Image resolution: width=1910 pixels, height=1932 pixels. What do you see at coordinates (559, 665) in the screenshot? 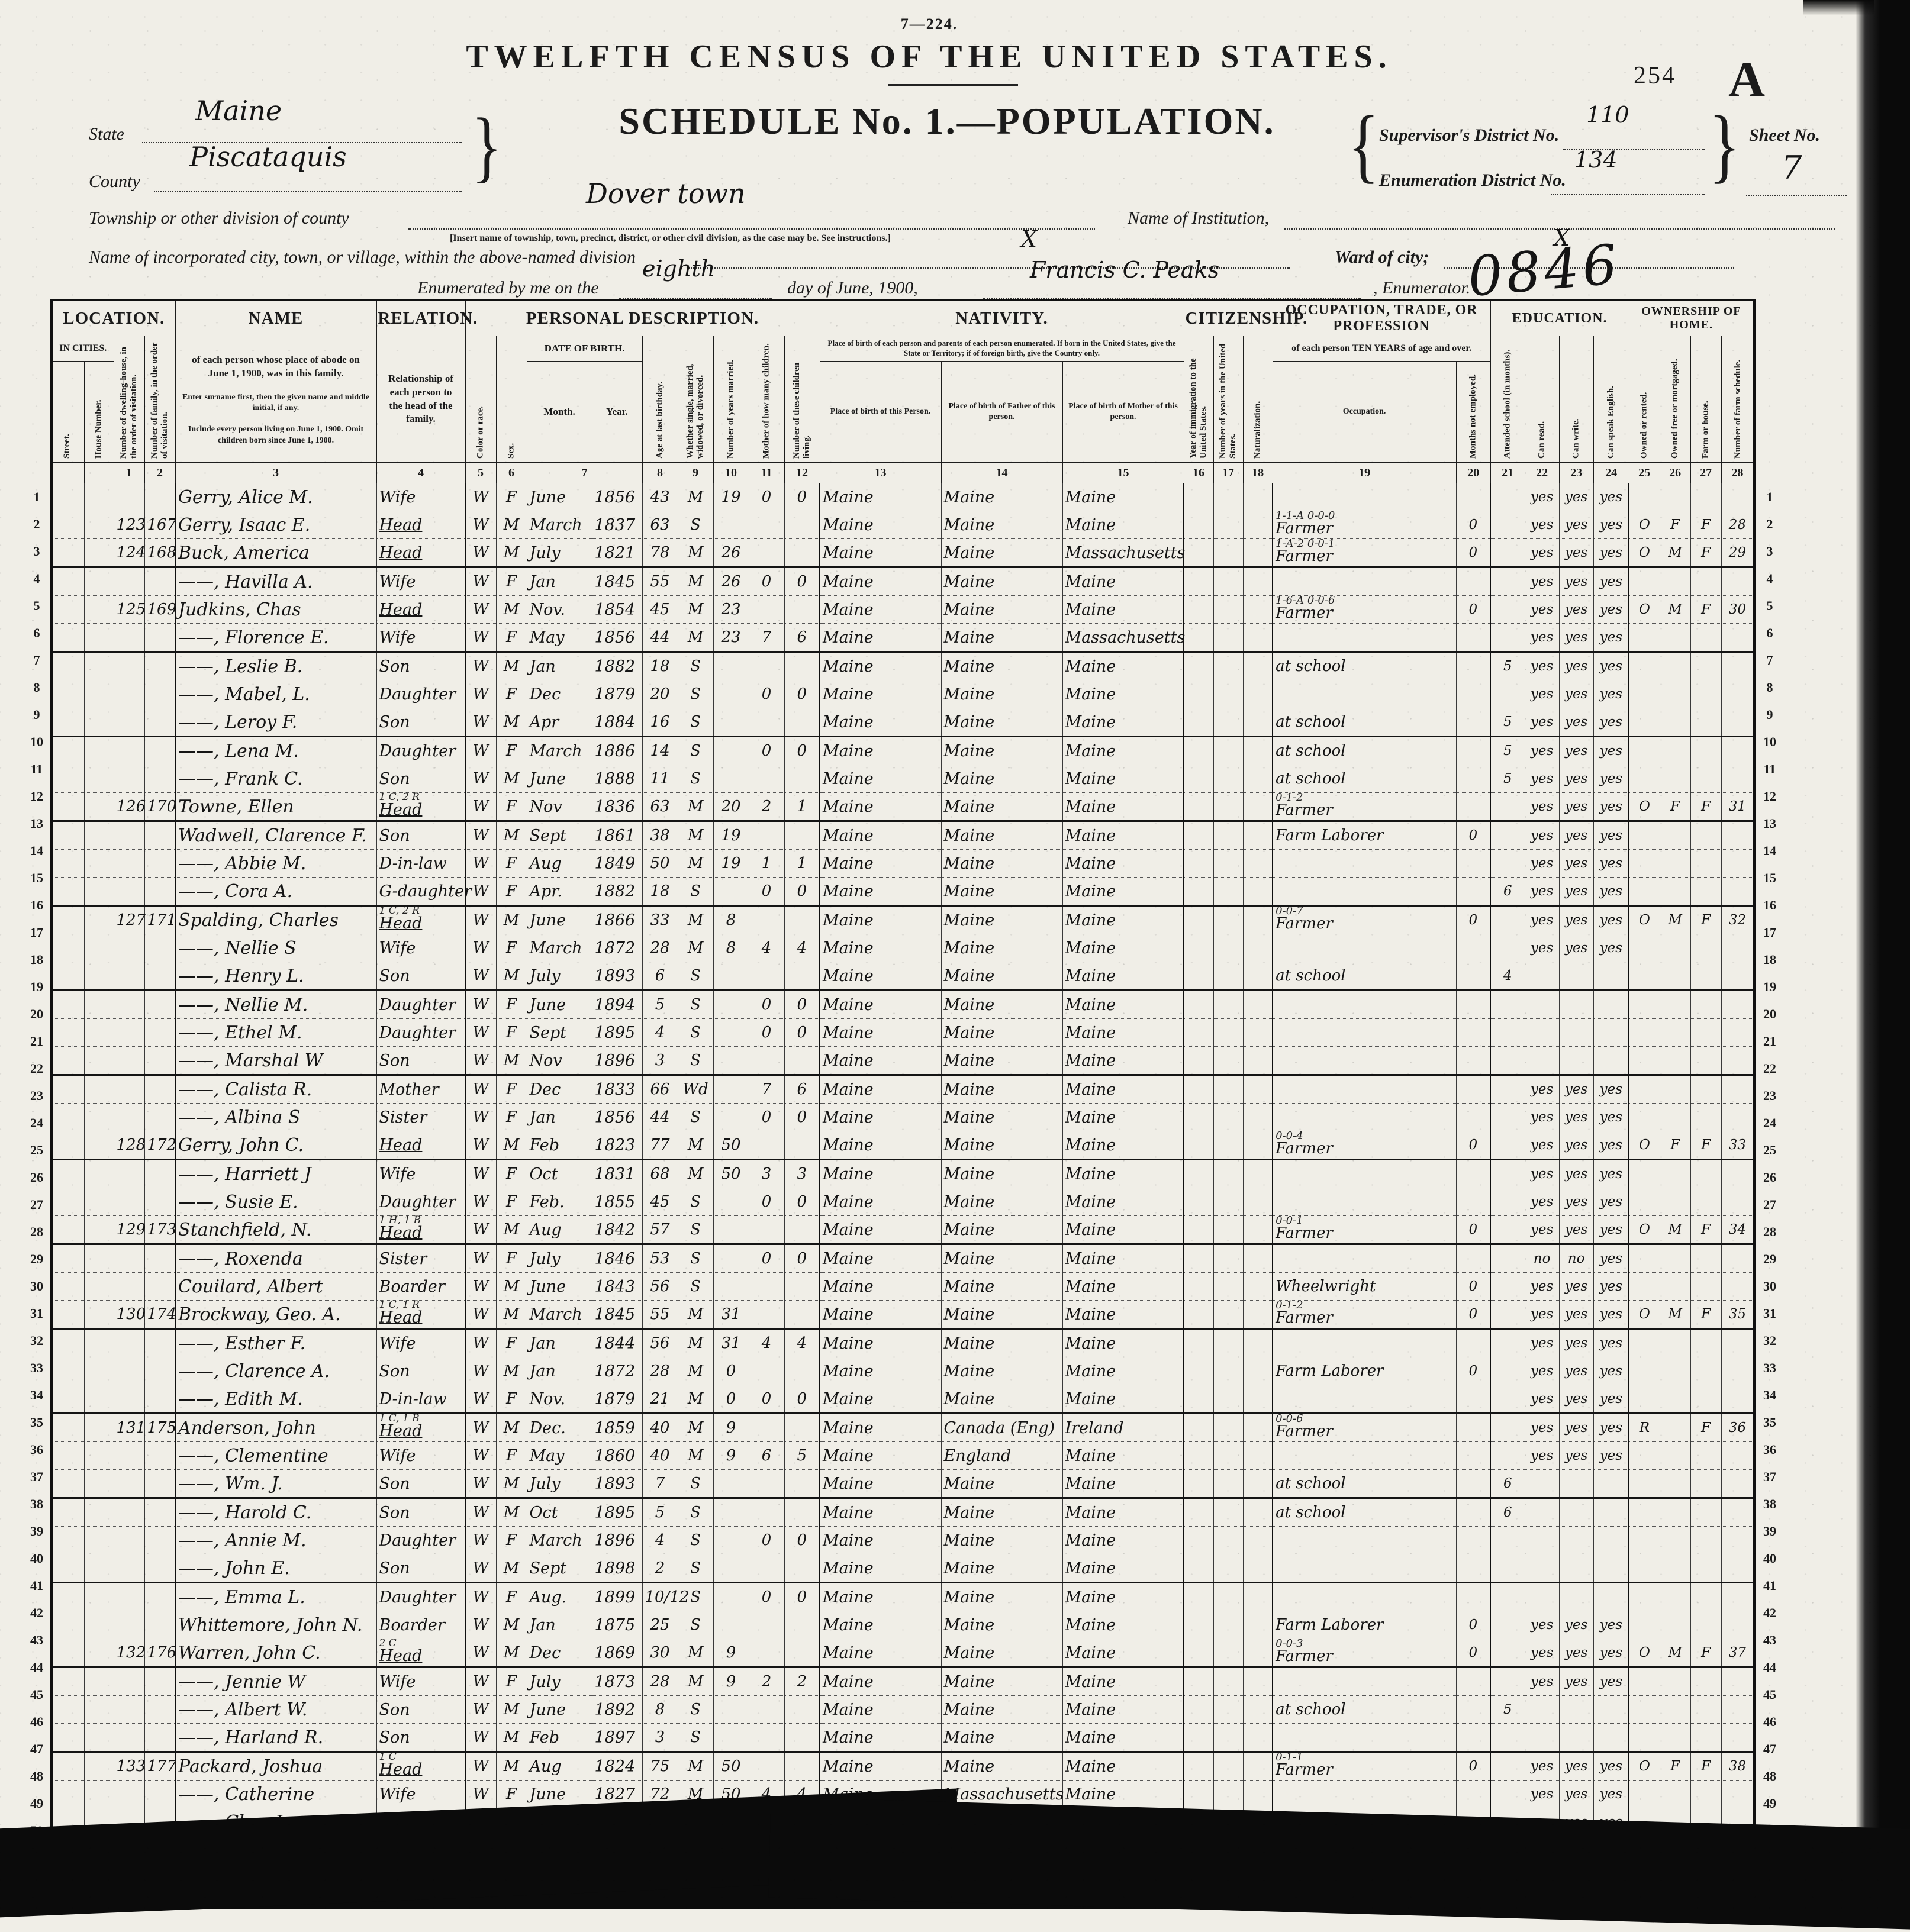
I see `cell-birth-month: Jan` at bounding box center [559, 665].